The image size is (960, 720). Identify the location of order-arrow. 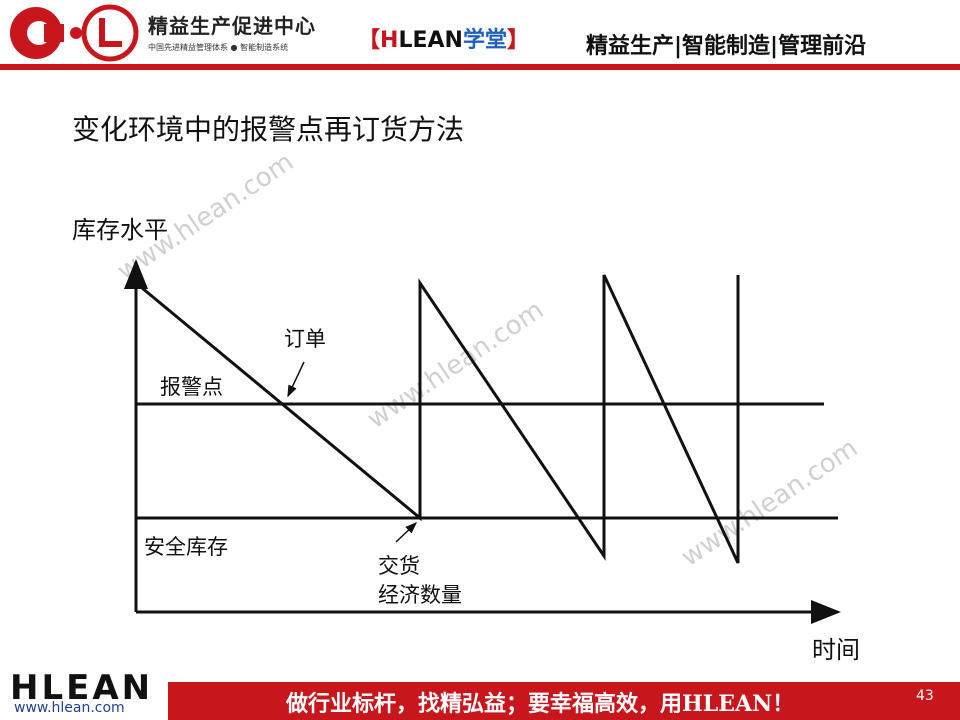
(296, 379).